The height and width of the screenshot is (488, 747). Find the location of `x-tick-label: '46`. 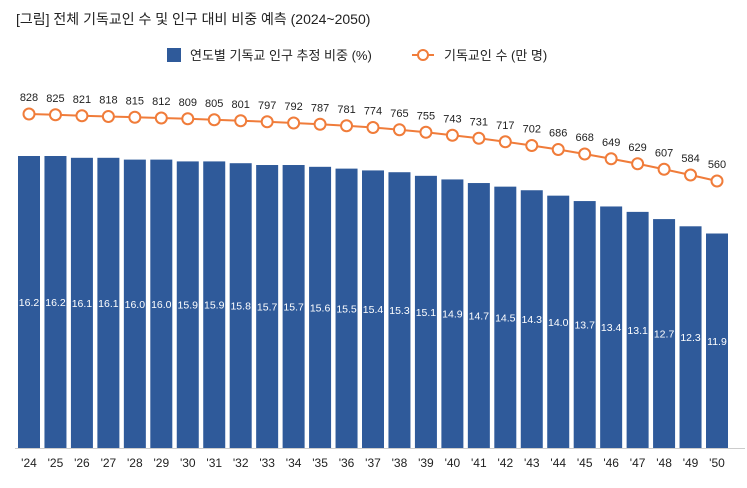

x-tick-label: '46 is located at coordinates (611, 463).